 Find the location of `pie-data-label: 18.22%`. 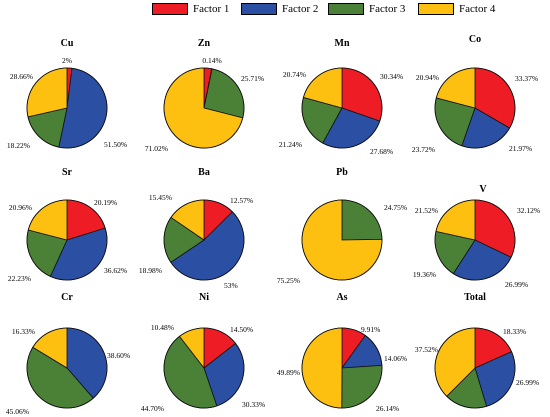

pie-data-label: 18.22% is located at coordinates (18, 145).